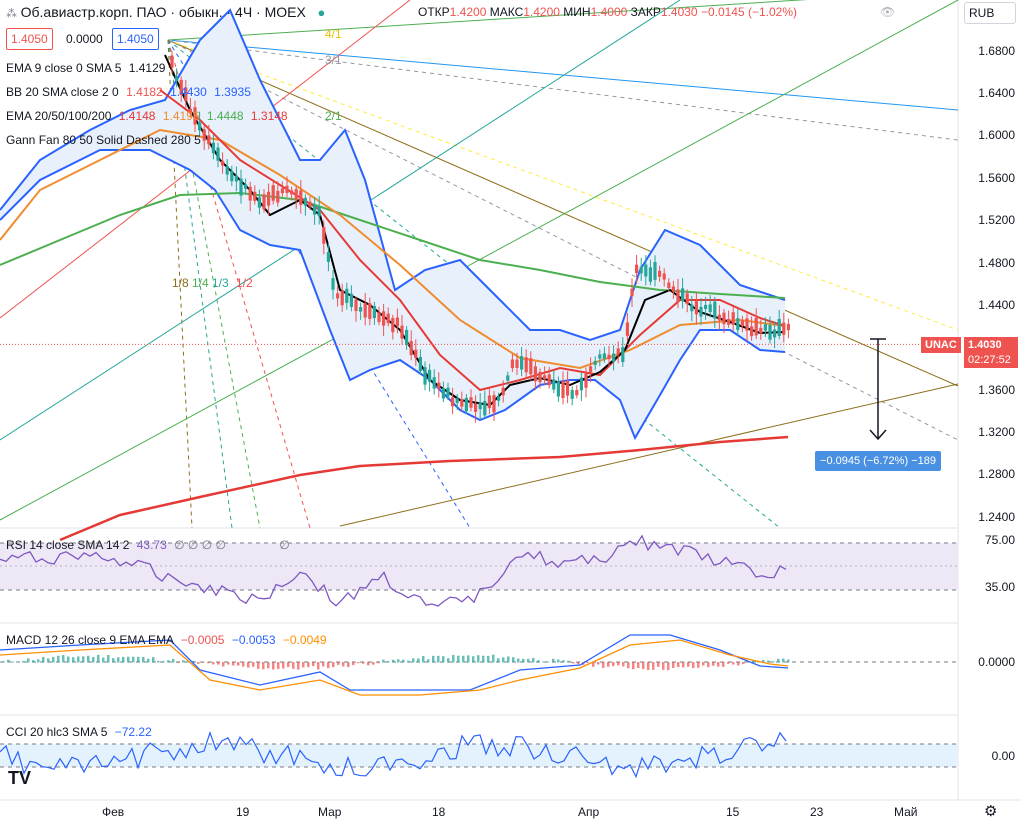  Describe the element at coordinates (135, 39) in the screenshot. I see `buy-price-button: 1.4050` at that location.